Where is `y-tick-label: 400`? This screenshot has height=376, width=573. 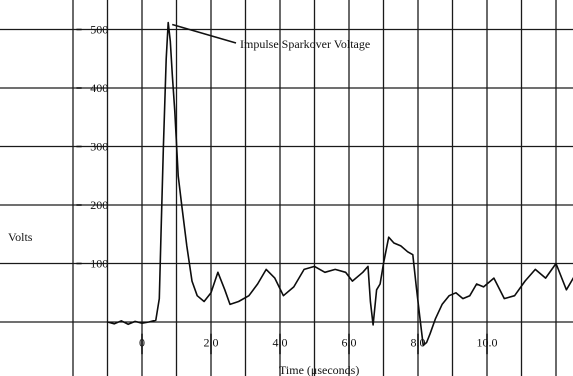 y-tick-label: 400 is located at coordinates (99, 88).